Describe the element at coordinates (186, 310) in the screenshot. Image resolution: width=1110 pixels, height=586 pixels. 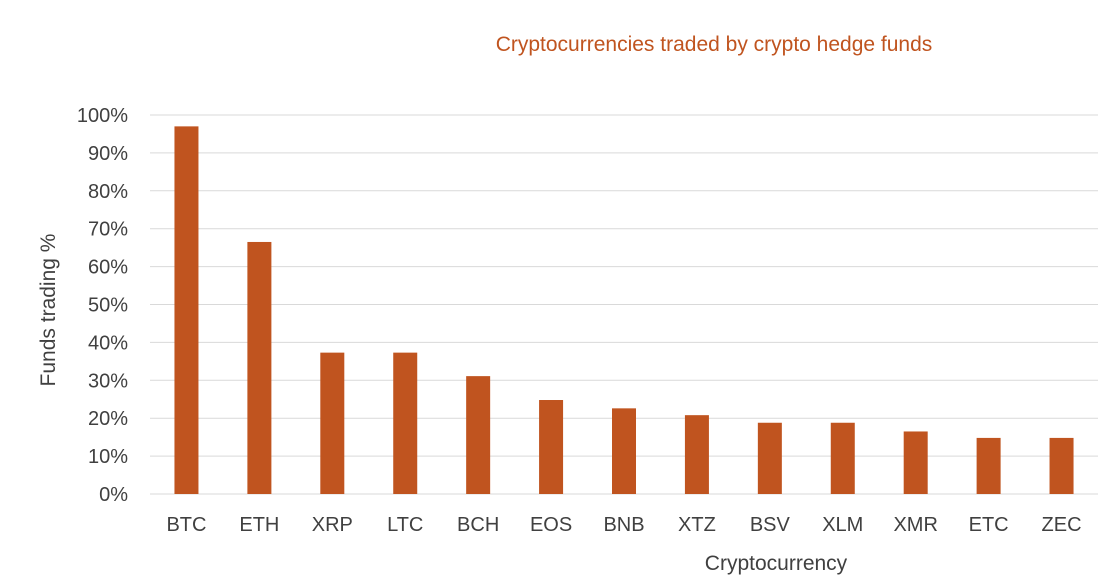
I see `bar-btc` at that location.